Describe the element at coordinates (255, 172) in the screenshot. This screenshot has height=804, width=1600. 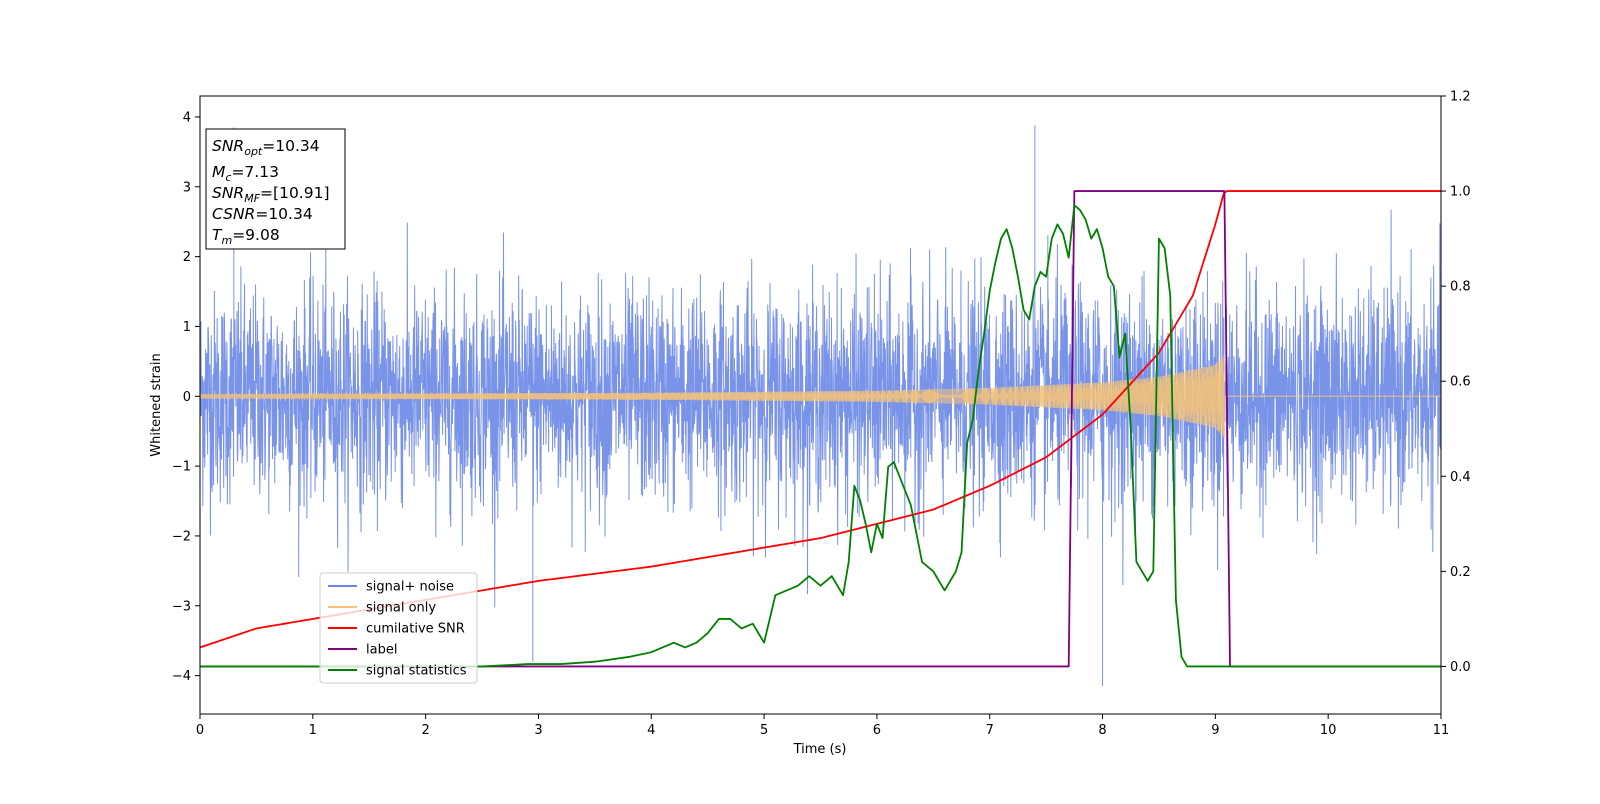
I see `annotation-value: =7.13` at that location.